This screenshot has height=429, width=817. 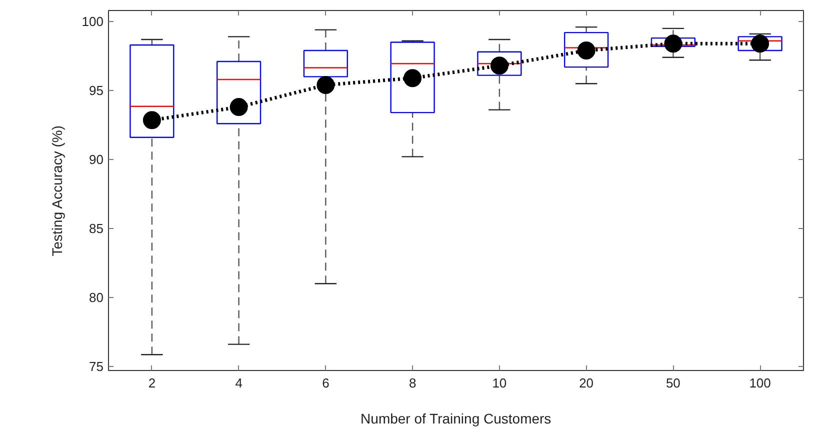 What do you see at coordinates (96, 159) in the screenshot?
I see `y-tick-label: 90` at bounding box center [96, 159].